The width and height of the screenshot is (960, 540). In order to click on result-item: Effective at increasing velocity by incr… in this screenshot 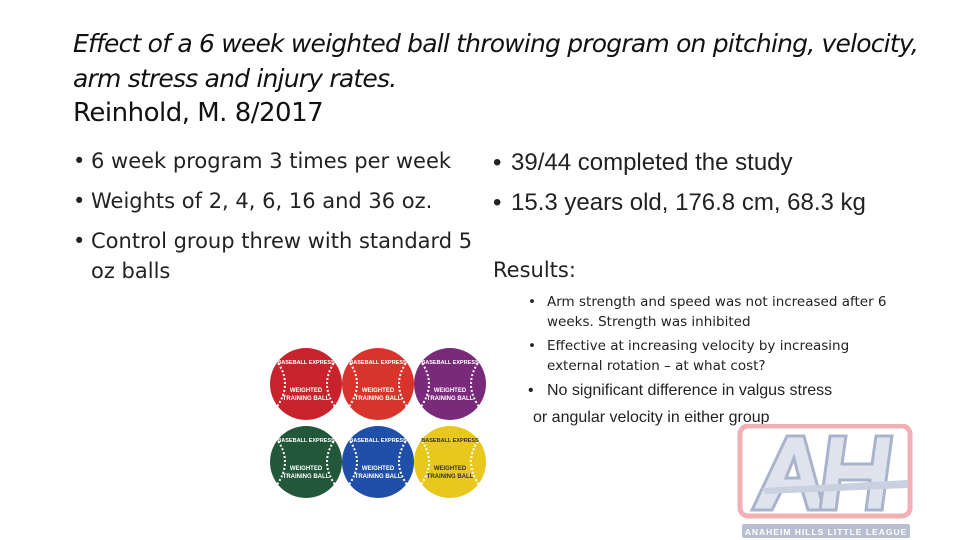, I will do `click(708, 356)`.